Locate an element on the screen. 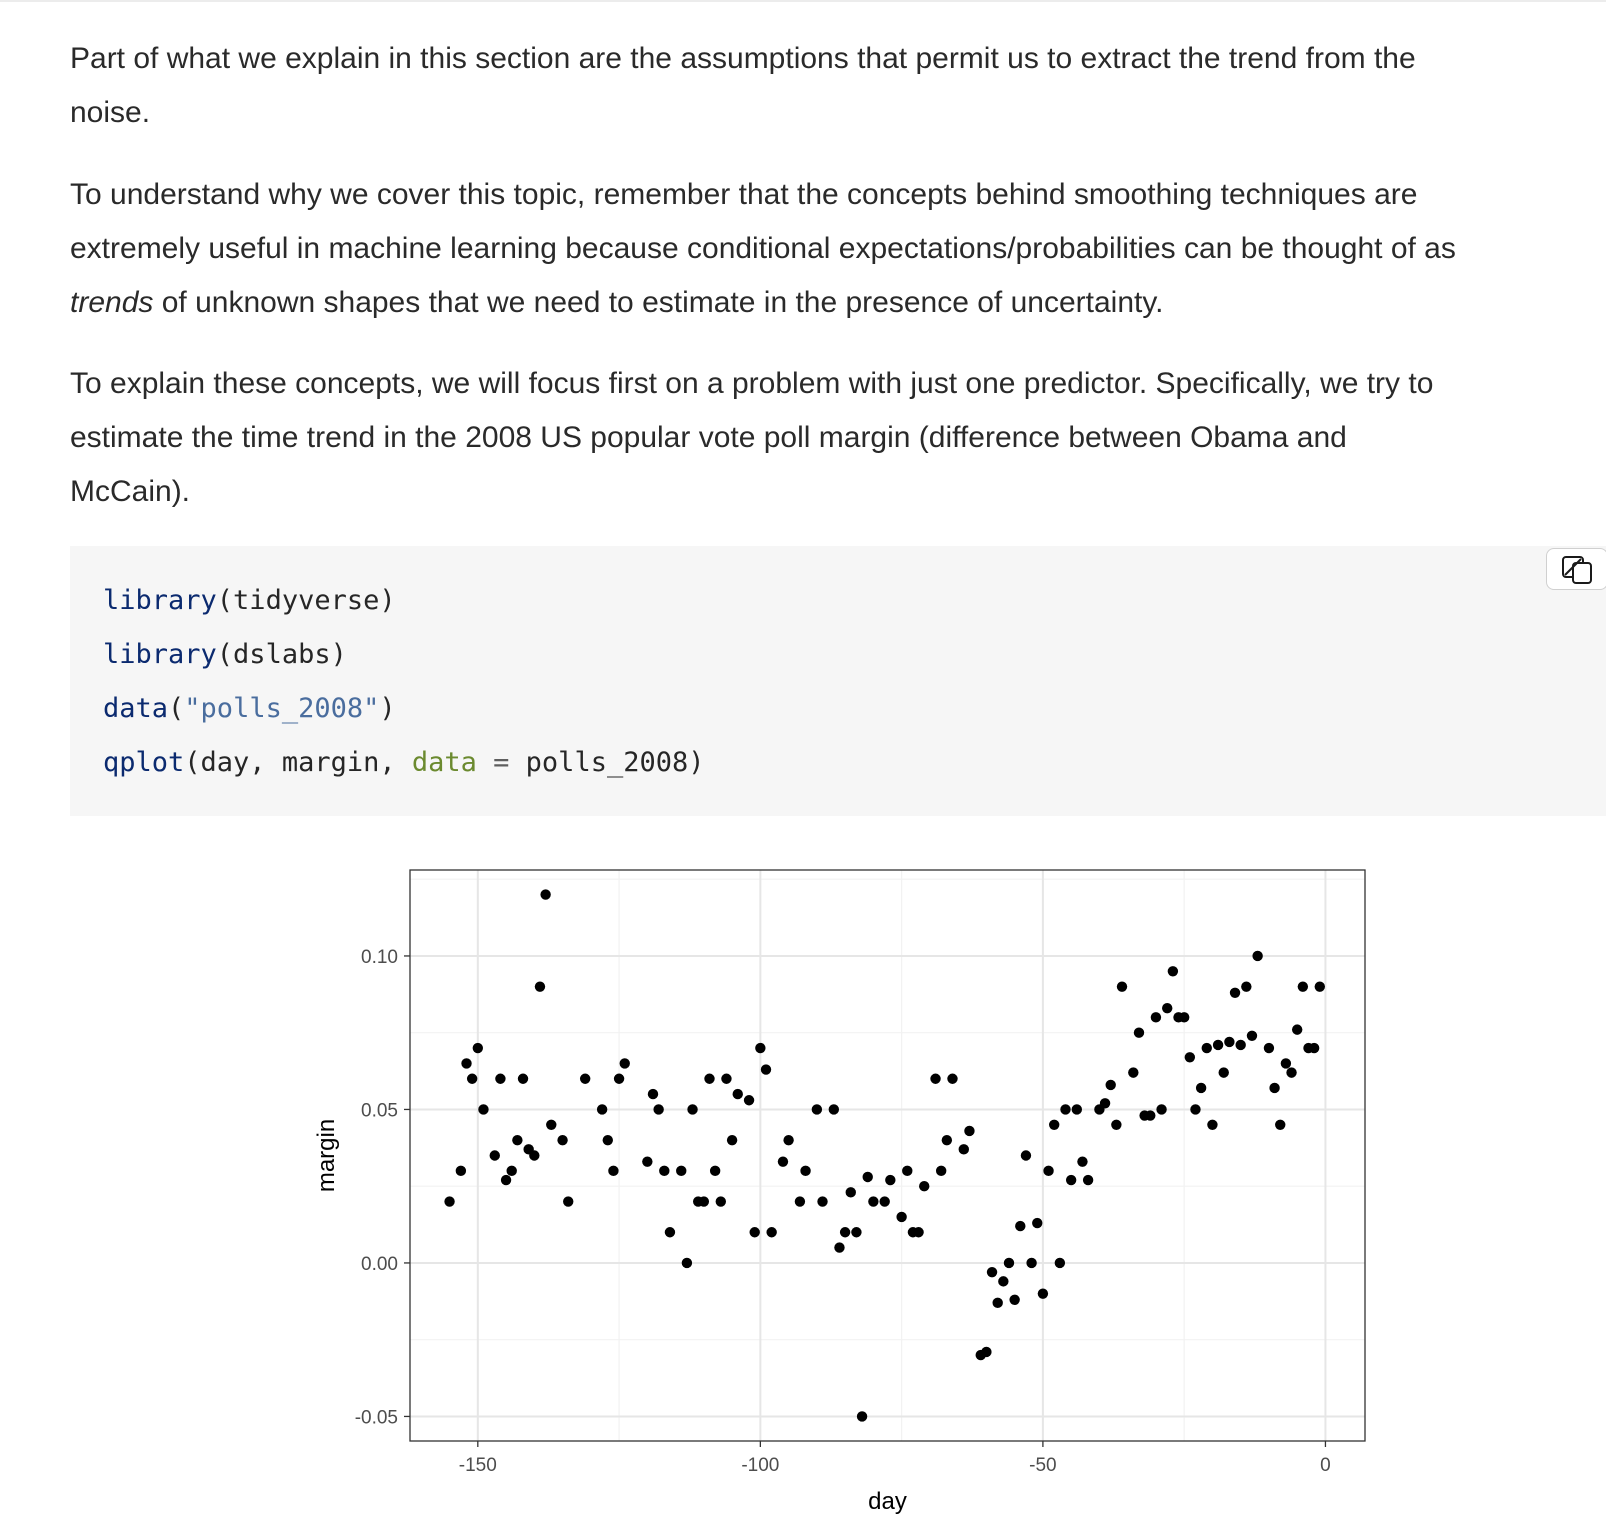  code-line: qplot(day, margin, data = polls_2008) is located at coordinates (403, 763).